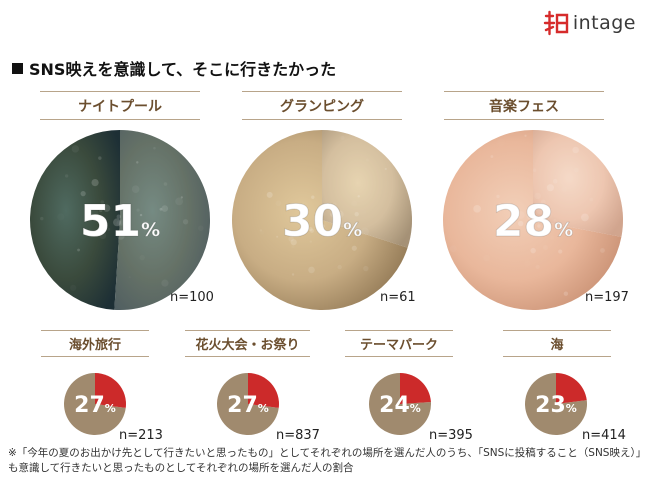 The width and height of the screenshot is (650, 487). What do you see at coordinates (141, 435) in the screenshot?
I see `sample-size-label: n=213` at bounding box center [141, 435].